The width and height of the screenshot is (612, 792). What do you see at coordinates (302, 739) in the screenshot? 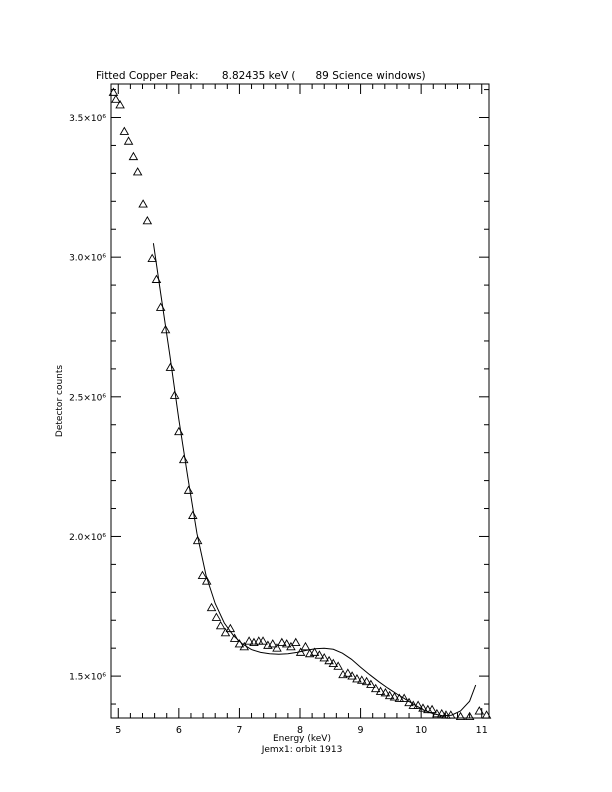
I see `x-axis-label: Energy (keV)` at bounding box center [302, 739].